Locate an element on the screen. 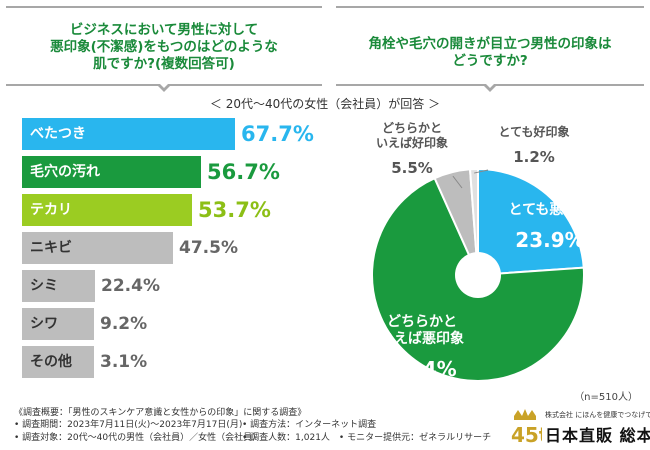  pie-slice-label: とても悪印象 is located at coordinates (550, 209).